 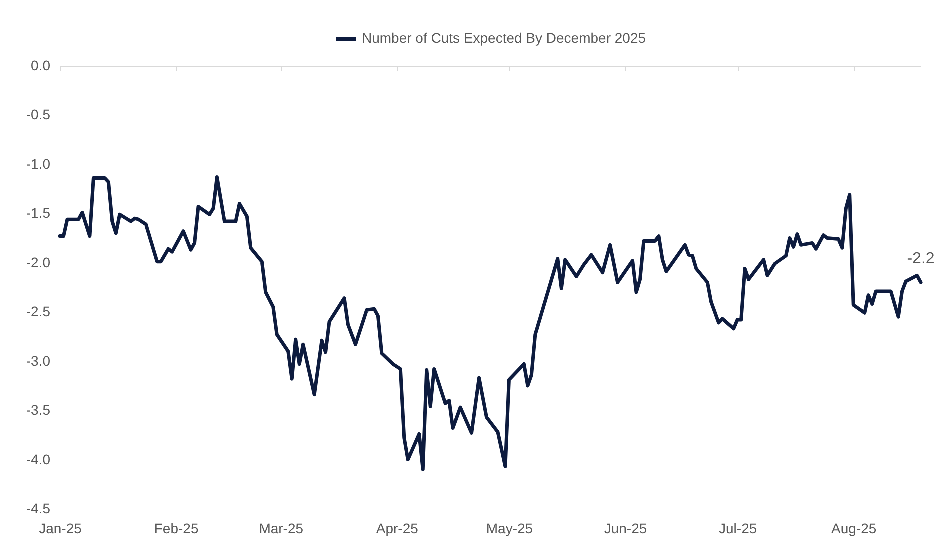 What do you see at coordinates (38, 459) in the screenshot?
I see `y-tick-label: -4.0` at bounding box center [38, 459].